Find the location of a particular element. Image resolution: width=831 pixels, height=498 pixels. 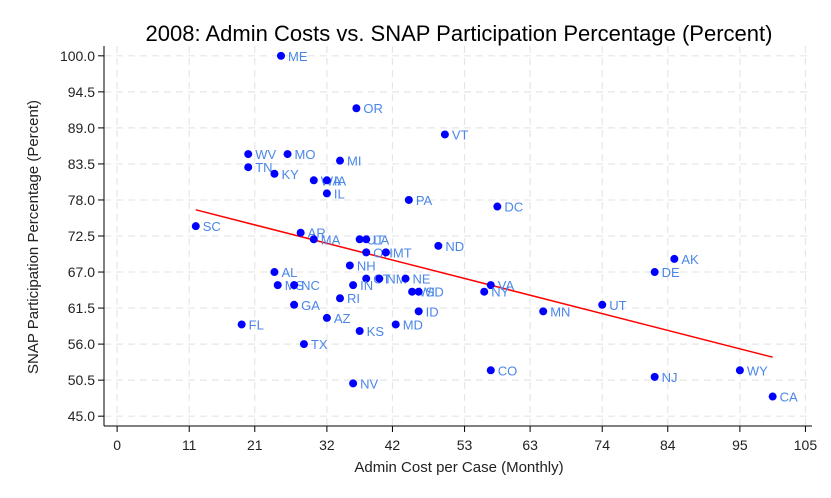

point-label: RI is located at coordinates (353, 298).